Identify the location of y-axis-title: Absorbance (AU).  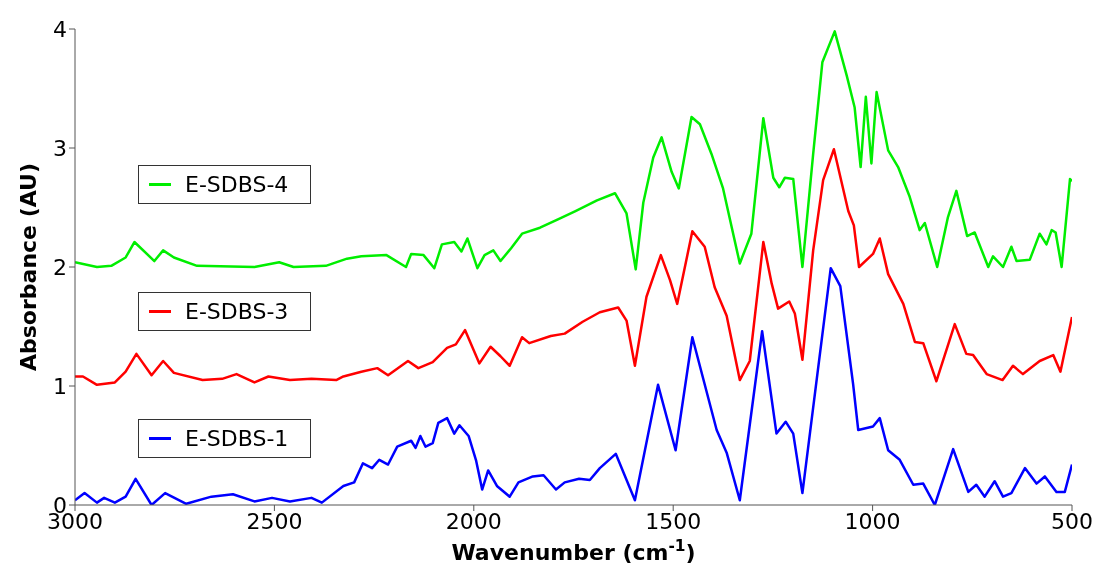
(28, 267).